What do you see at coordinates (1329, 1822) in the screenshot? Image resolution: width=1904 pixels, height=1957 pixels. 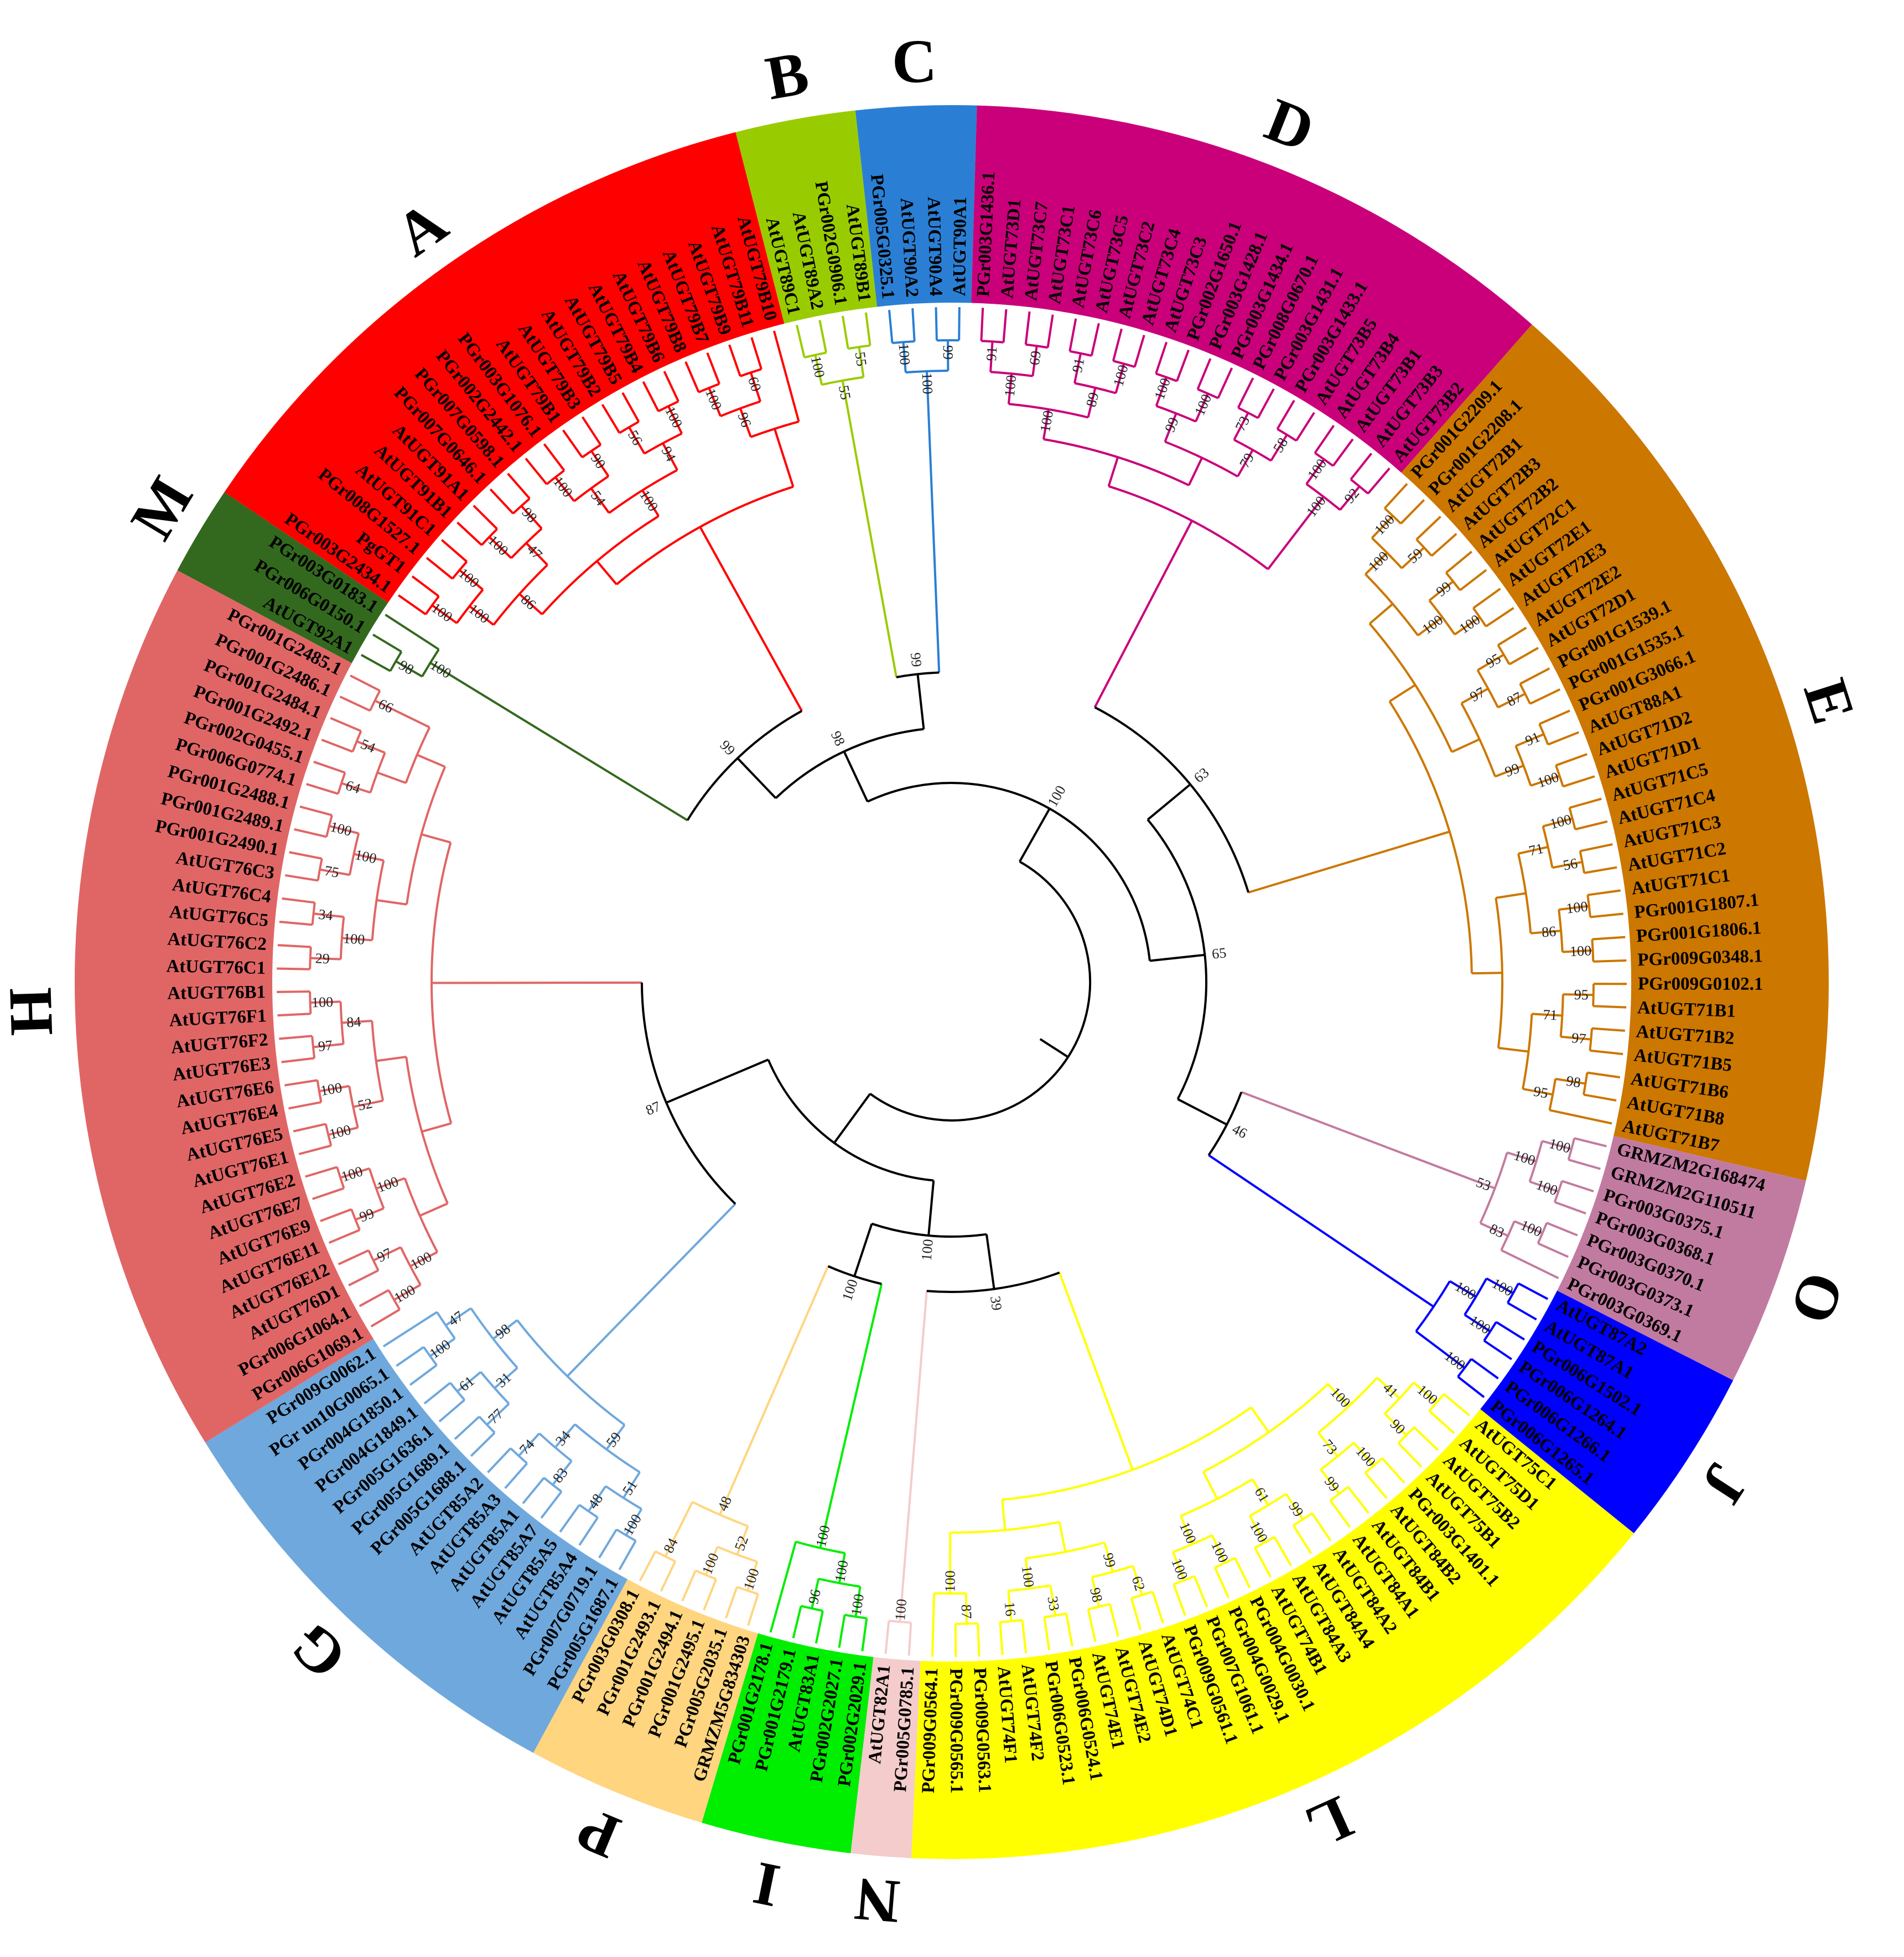 I see `group-label-L: L` at bounding box center [1329, 1822].